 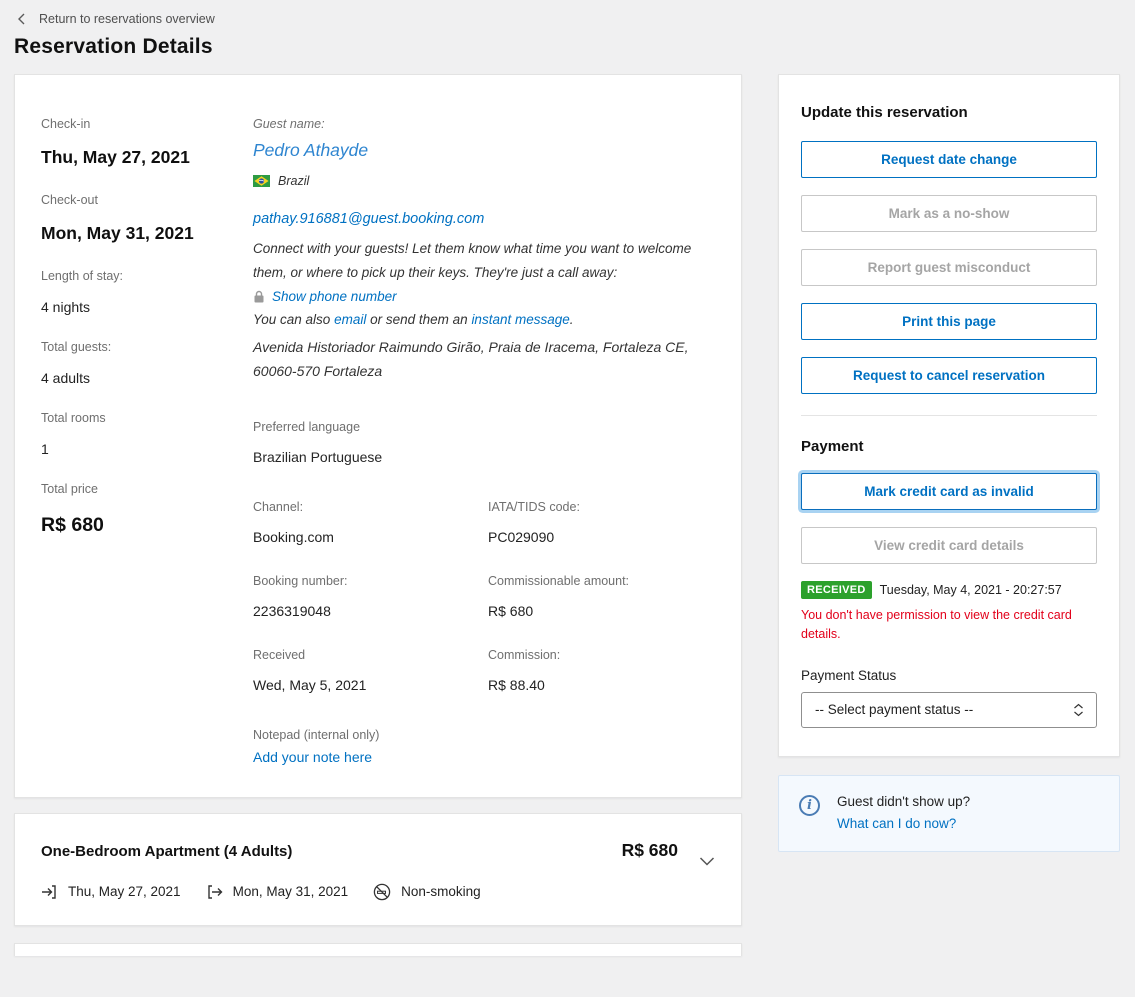 What do you see at coordinates (73, 418) in the screenshot?
I see `total-rooms-label: Total rooms` at bounding box center [73, 418].